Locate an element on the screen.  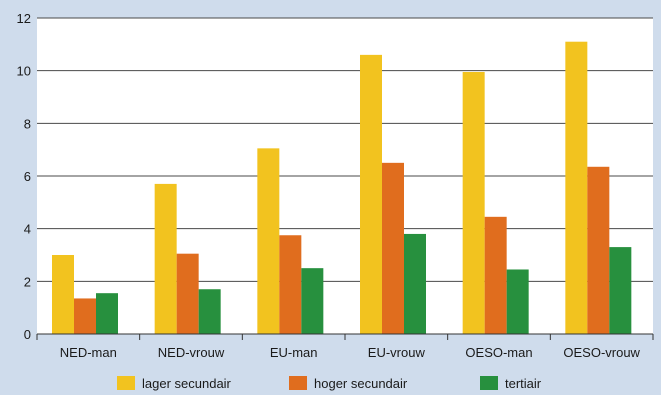
legend-label: lager secundair is located at coordinates (187, 383).